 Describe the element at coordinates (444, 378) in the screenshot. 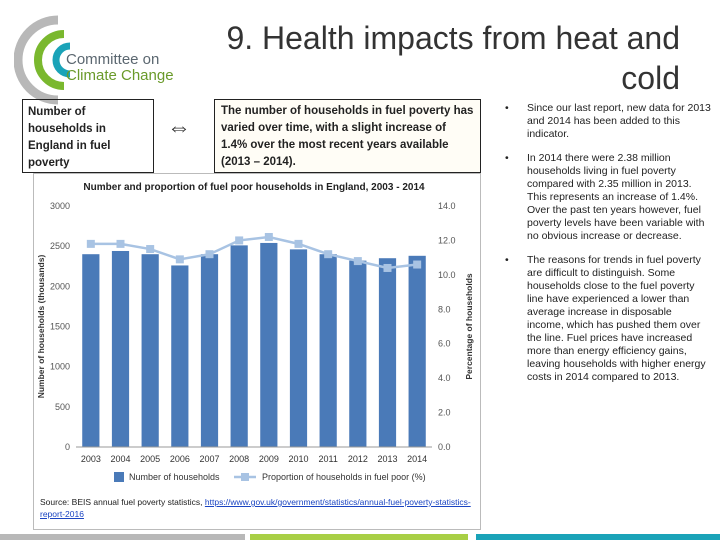

I see `y2-tick-label: 4.0` at that location.